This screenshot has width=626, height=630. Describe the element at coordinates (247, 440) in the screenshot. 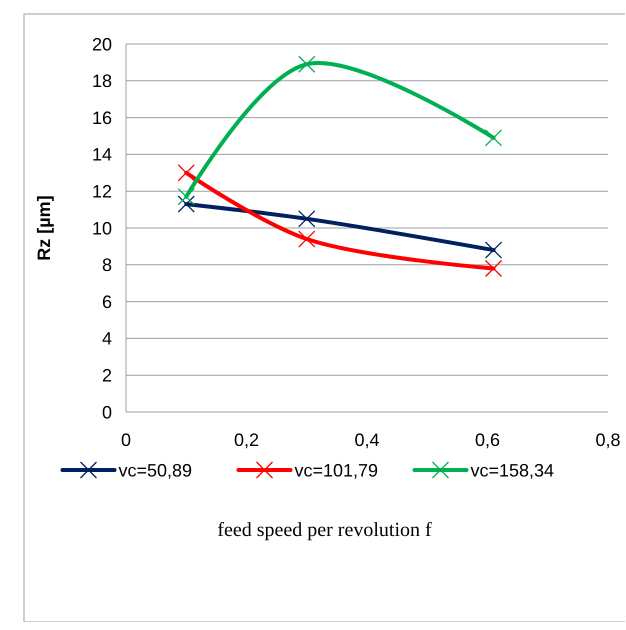

I see `x-tick-label: 0,2` at that location.